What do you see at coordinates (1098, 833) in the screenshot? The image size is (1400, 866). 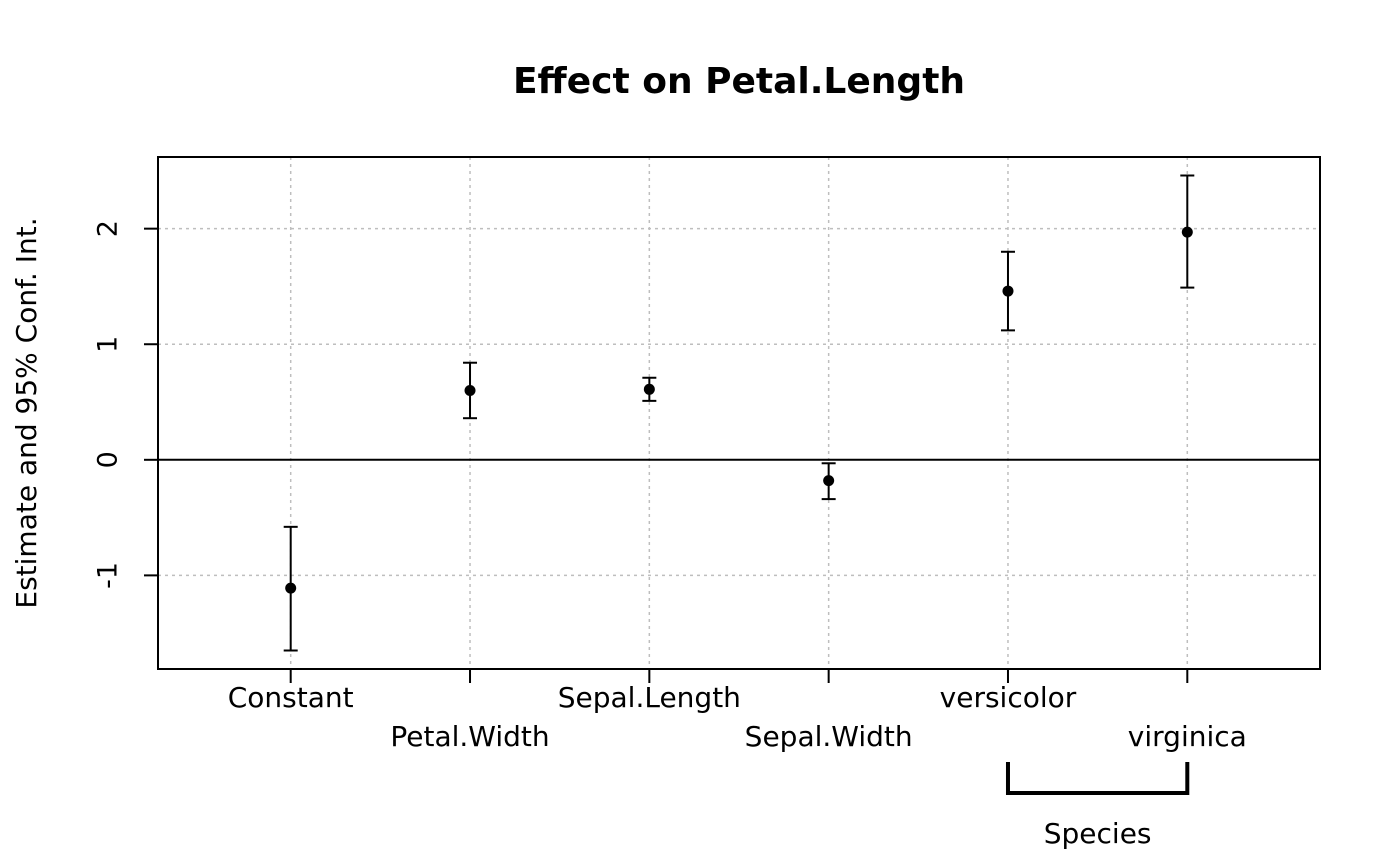 I see `group-label: Species` at bounding box center [1098, 833].